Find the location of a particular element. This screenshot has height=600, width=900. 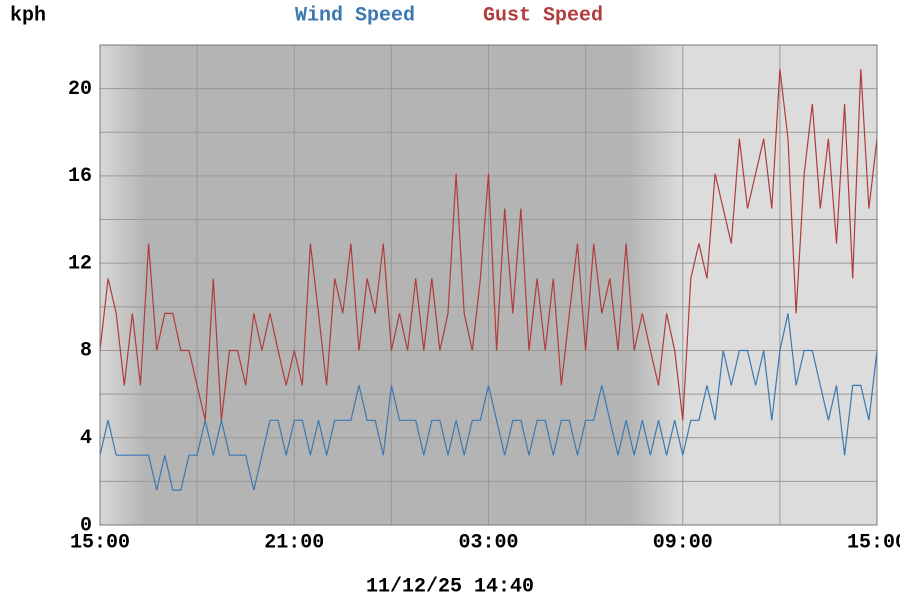

x-tick-label: 09:00 is located at coordinates (683, 542).